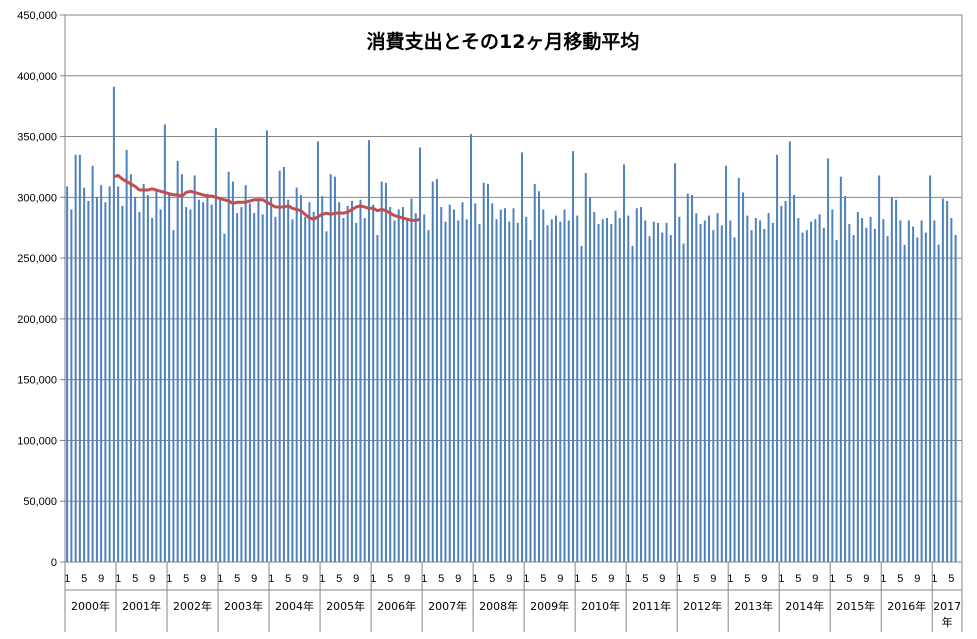  What do you see at coordinates (37, 441) in the screenshot?
I see `y-tick-label: 100,000` at bounding box center [37, 441].